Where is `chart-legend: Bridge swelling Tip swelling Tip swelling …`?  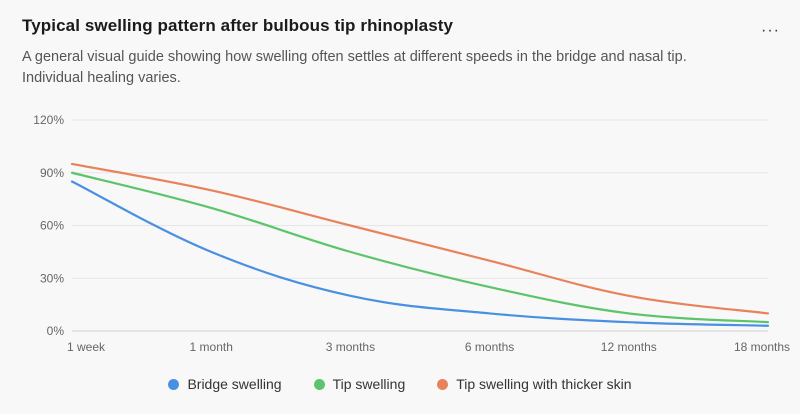
chart-legend: Bridge swelling Tip swelling Tip swelling … is located at coordinates (400, 384).